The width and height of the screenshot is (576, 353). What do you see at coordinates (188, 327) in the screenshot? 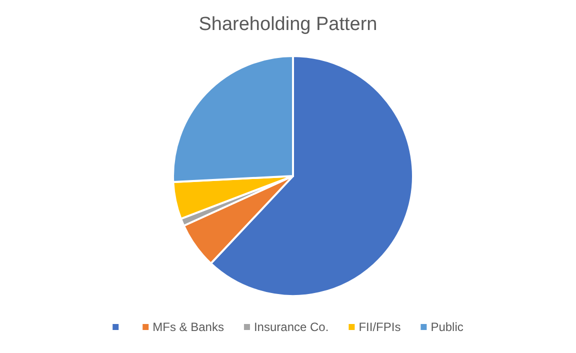
I see `legend-label: MFs & Banks` at bounding box center [188, 327].